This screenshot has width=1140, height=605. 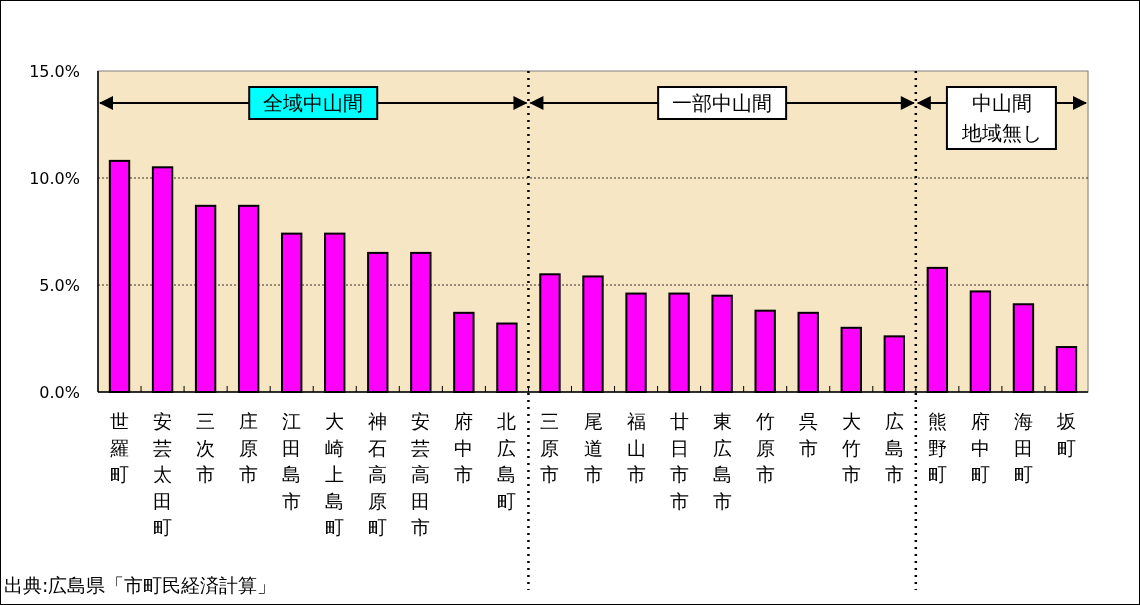 I want to click on x-tick-label: 海田町, so click(x=1023, y=447).